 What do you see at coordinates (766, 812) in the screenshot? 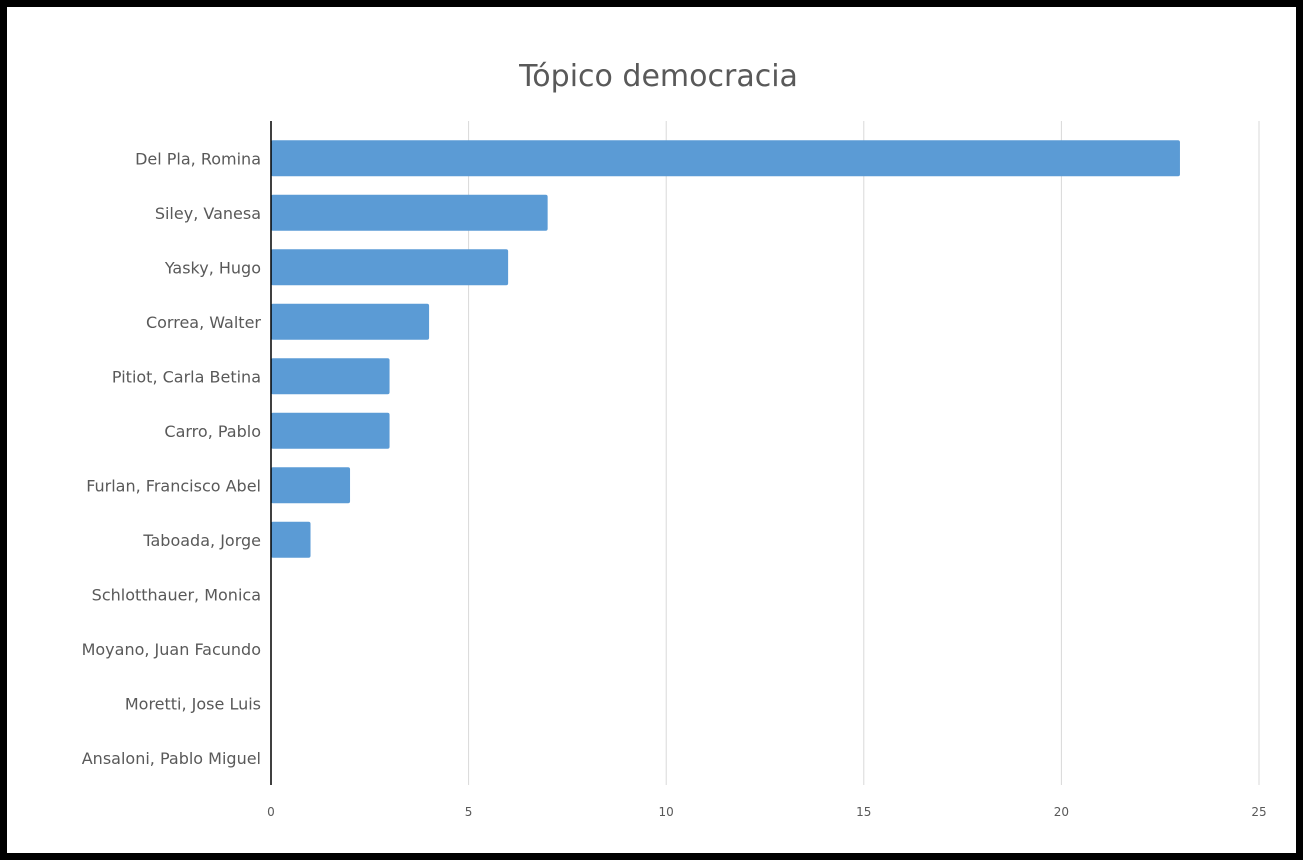
I see `x-tick-labels: 0 5 10 15 20 25` at bounding box center [766, 812].